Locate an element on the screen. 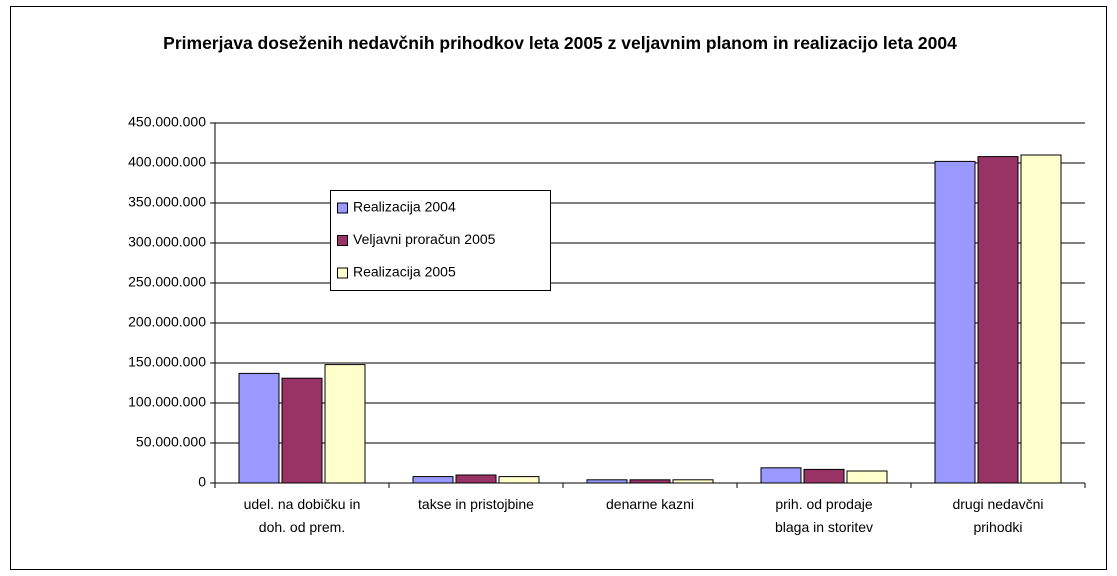  legend-box is located at coordinates (440, 240).